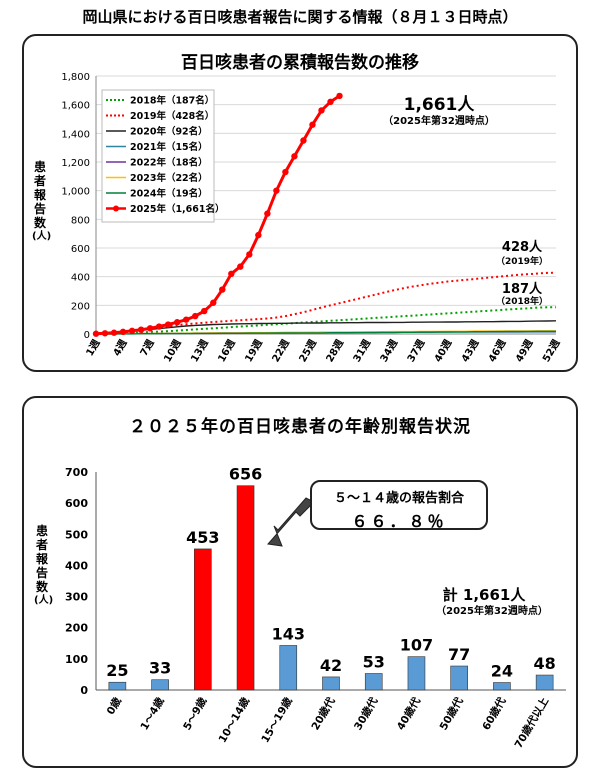  Describe the element at coordinates (76, 659) in the screenshot. I see `y-tick-label: 100` at that location.